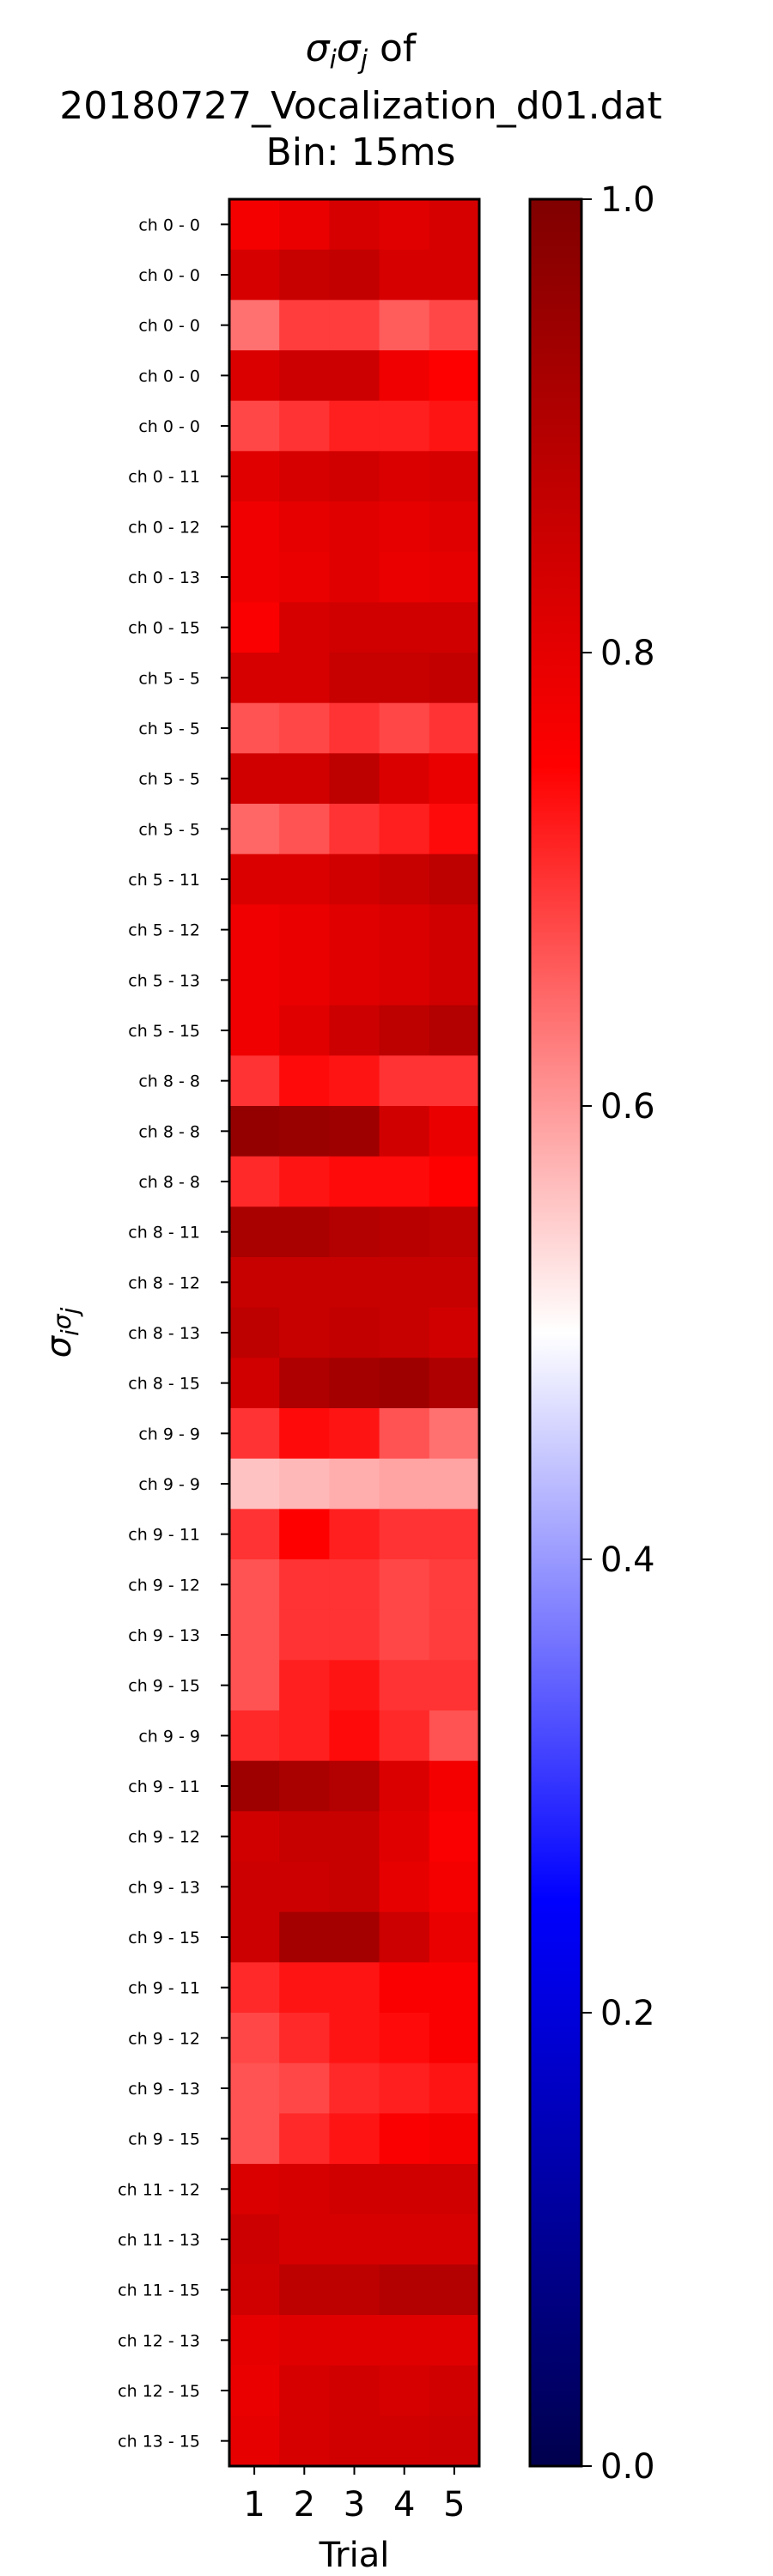 This screenshot has width=773, height=2576. Describe the element at coordinates (317, 48) in the screenshot. I see `sigma-i-symbol: σ` at that location.